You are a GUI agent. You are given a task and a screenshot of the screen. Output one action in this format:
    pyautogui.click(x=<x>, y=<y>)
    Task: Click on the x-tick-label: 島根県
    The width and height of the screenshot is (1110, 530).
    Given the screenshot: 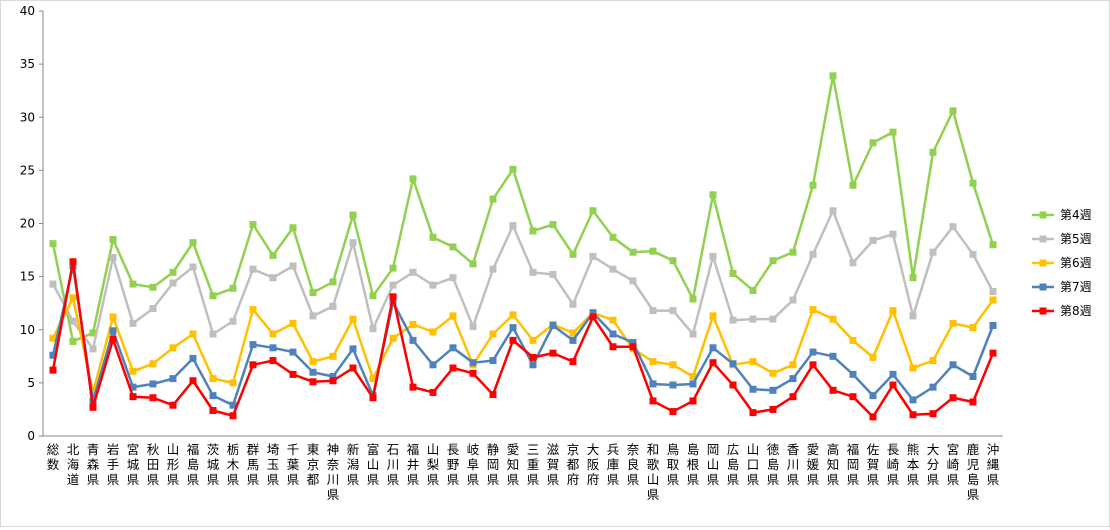 What is the action you would take?
    pyautogui.click(x=693, y=464)
    